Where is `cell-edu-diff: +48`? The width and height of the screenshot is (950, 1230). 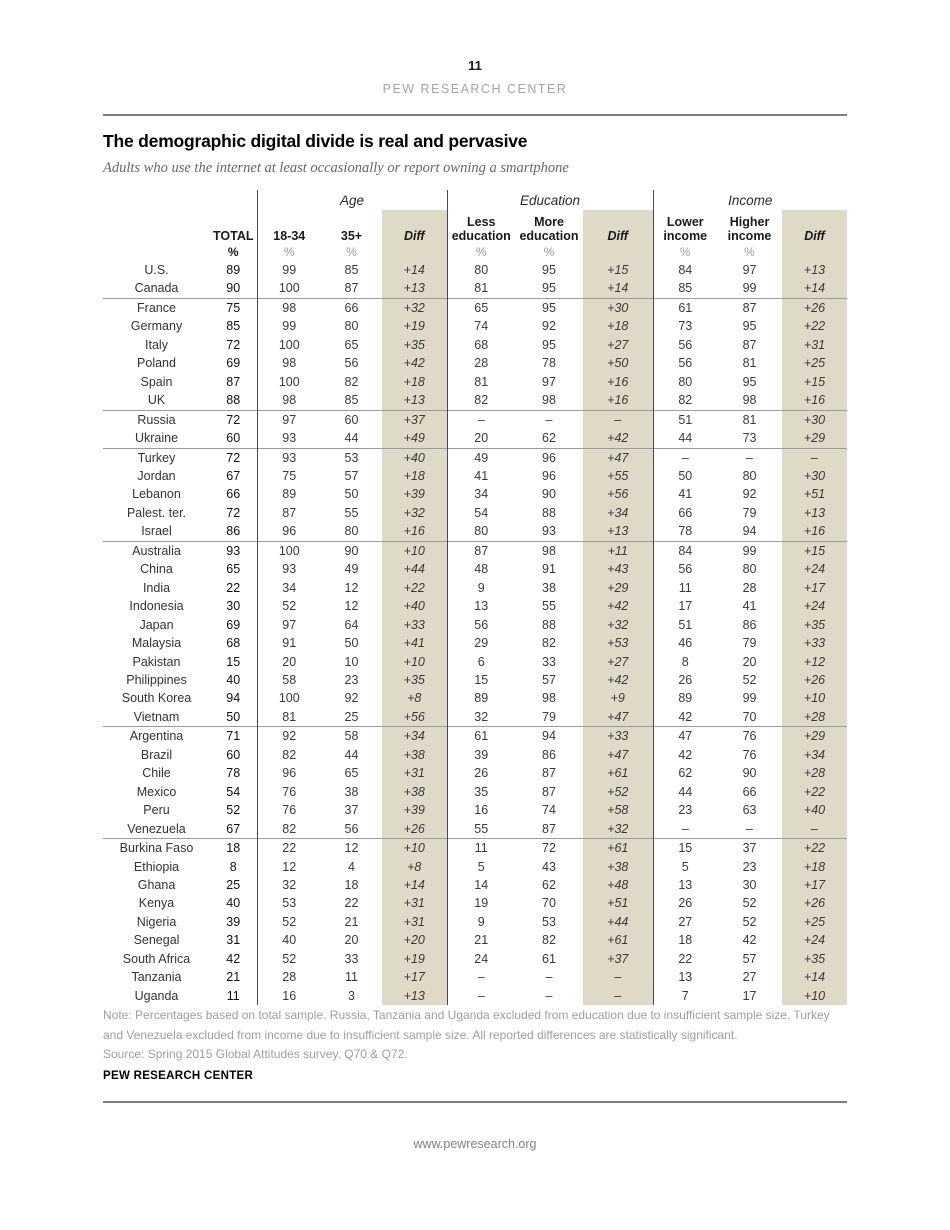
cell-edu-diff: +48 is located at coordinates (618, 885).